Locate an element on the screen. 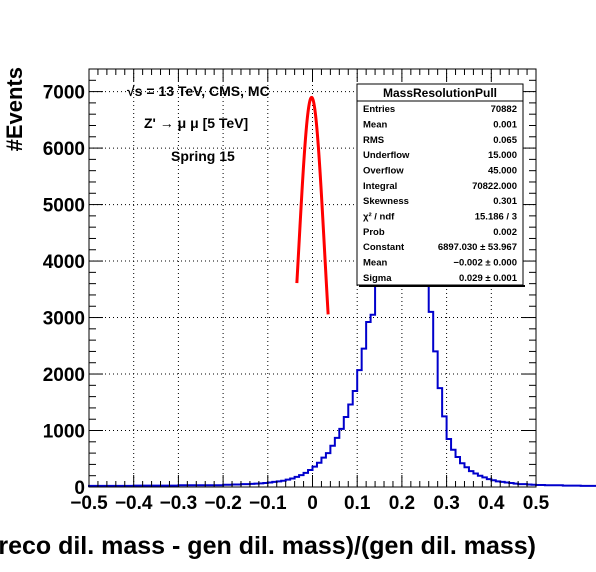 The width and height of the screenshot is (596, 572). x-tick-label: 0.1 is located at coordinates (357, 503).